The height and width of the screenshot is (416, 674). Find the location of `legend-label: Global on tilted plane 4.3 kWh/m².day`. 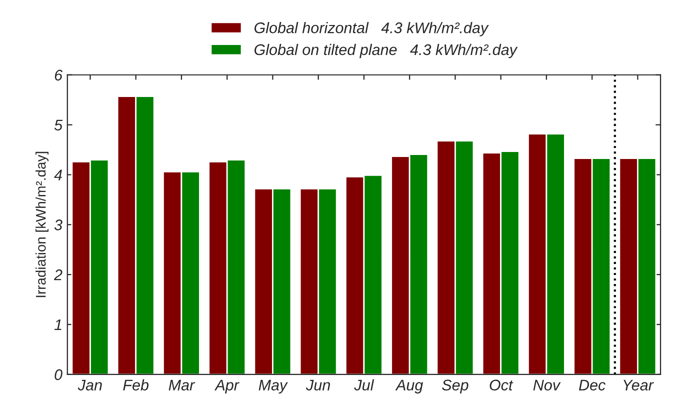

legend-label: Global on tilted plane 4.3 kWh/m².day is located at coordinates (386, 51).